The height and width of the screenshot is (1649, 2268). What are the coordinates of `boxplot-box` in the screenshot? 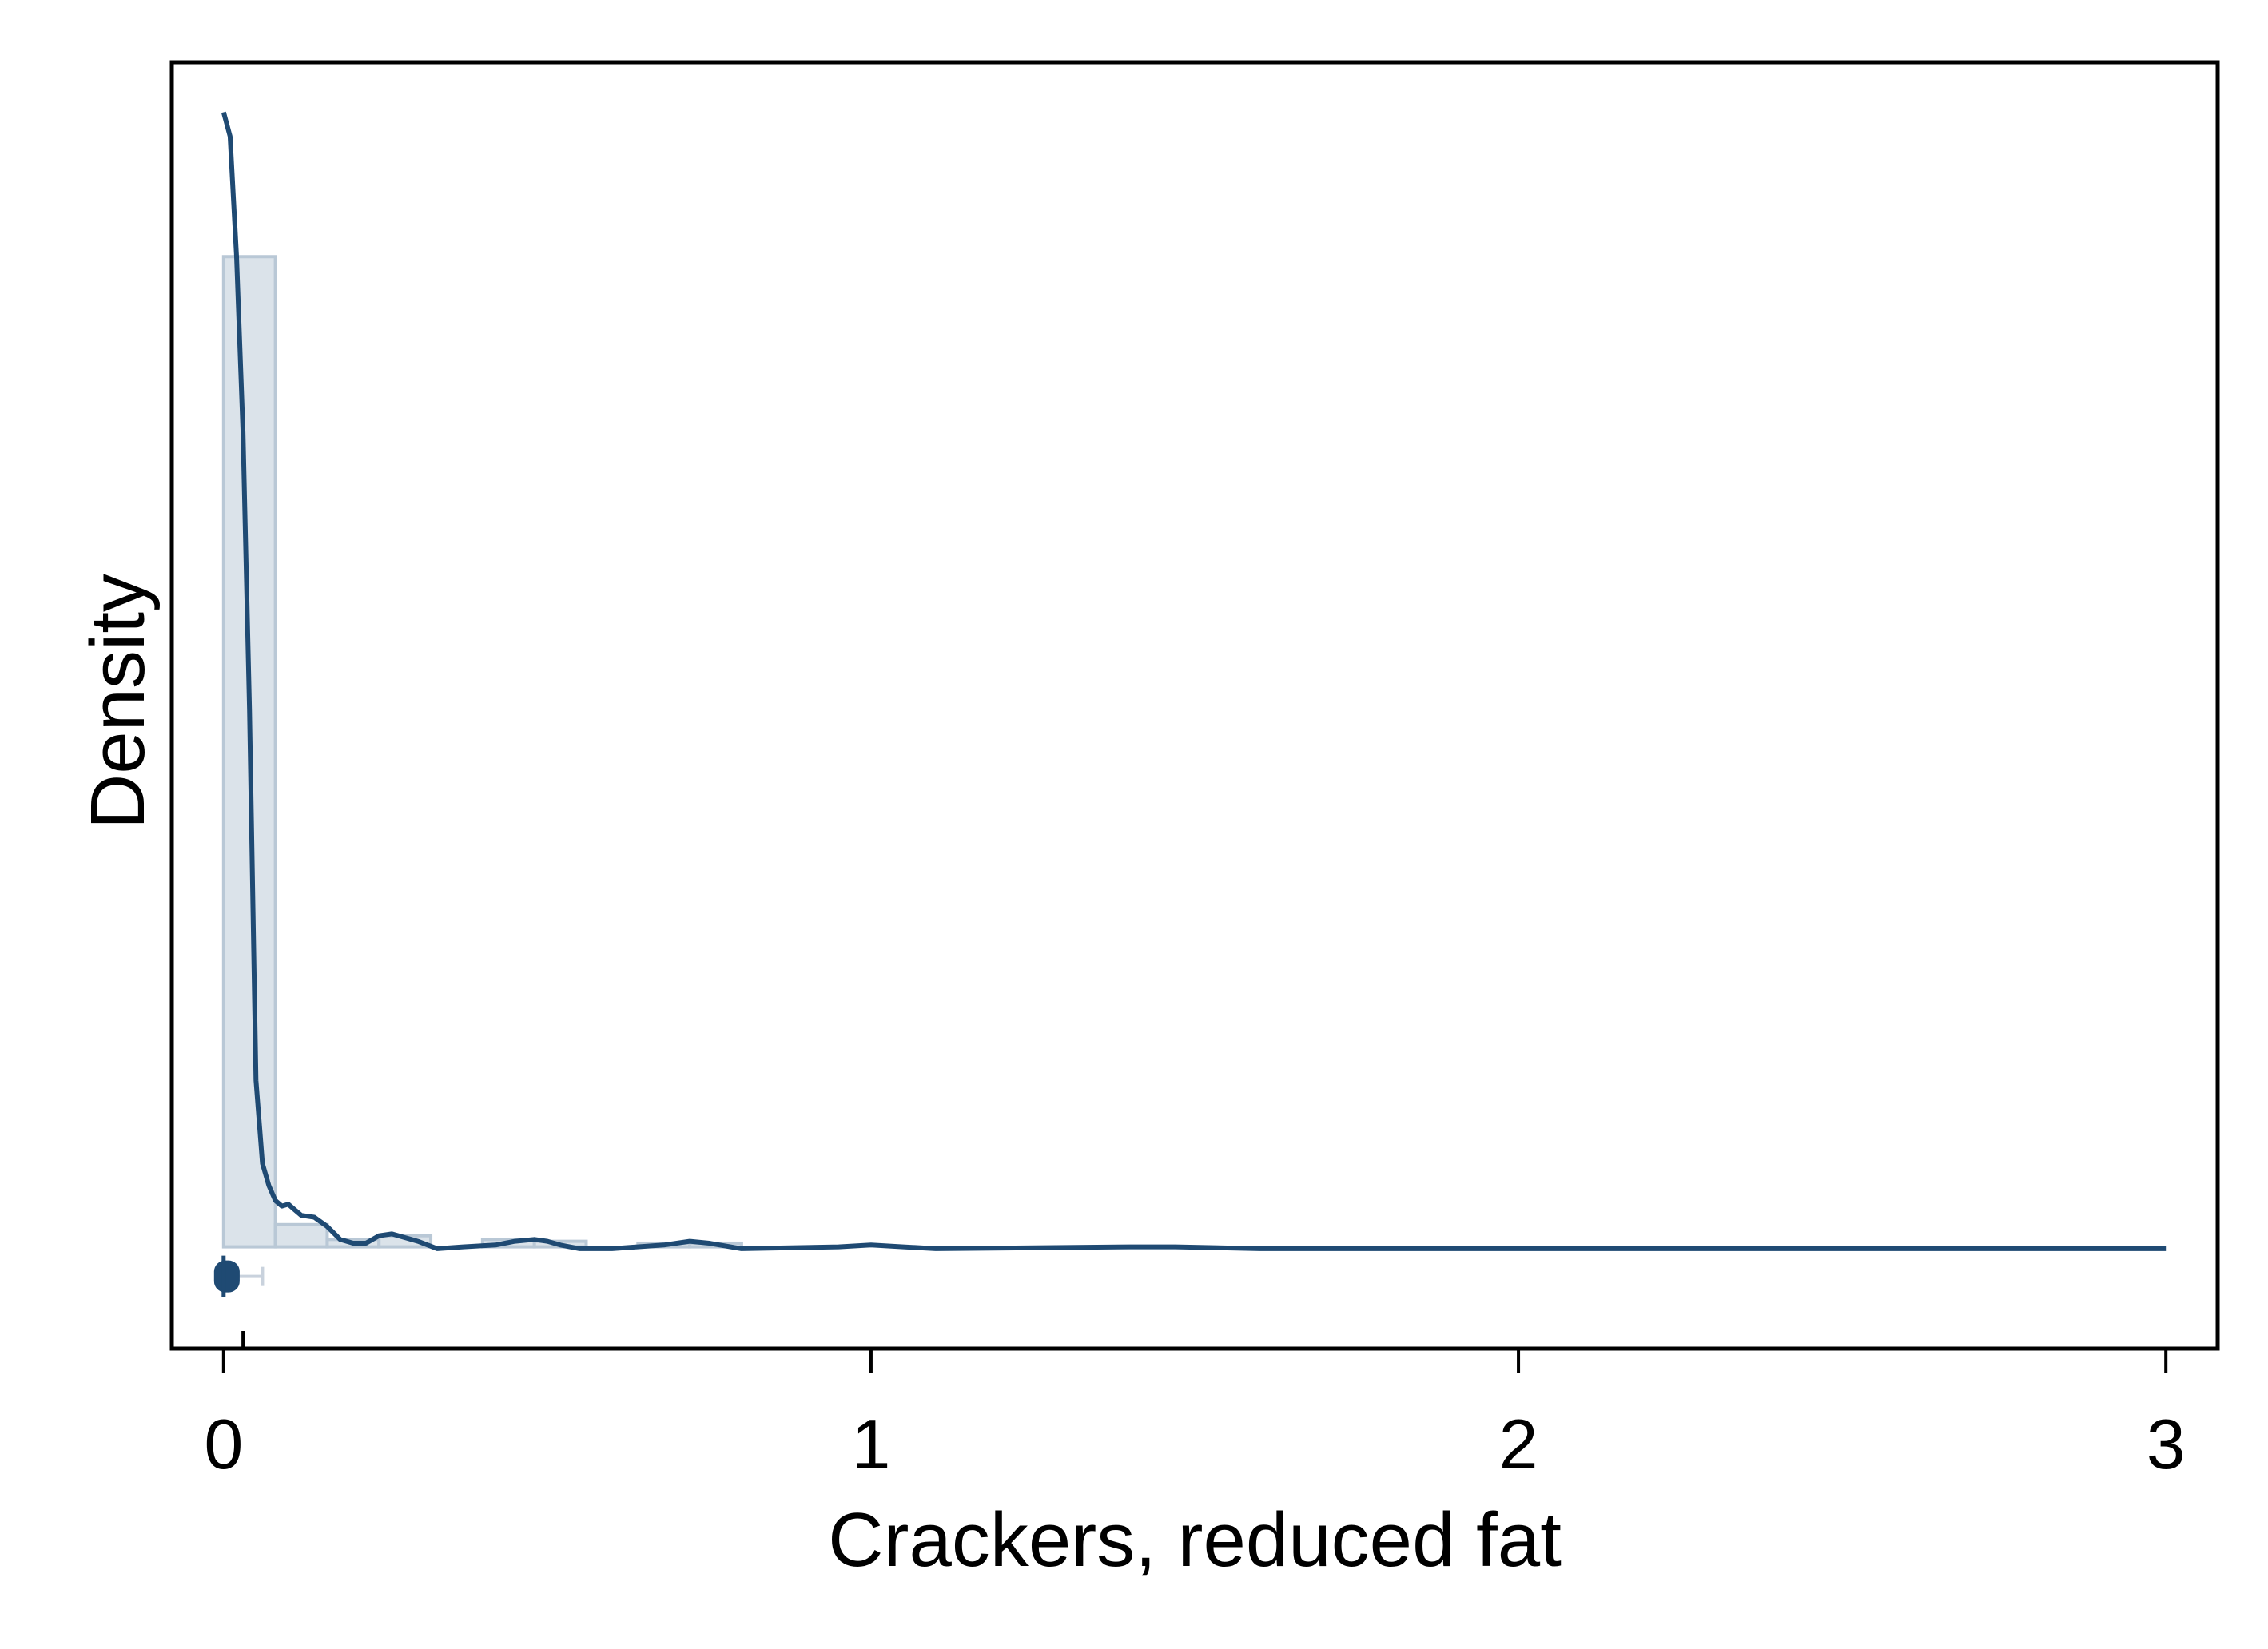 It's located at (226, 1276).